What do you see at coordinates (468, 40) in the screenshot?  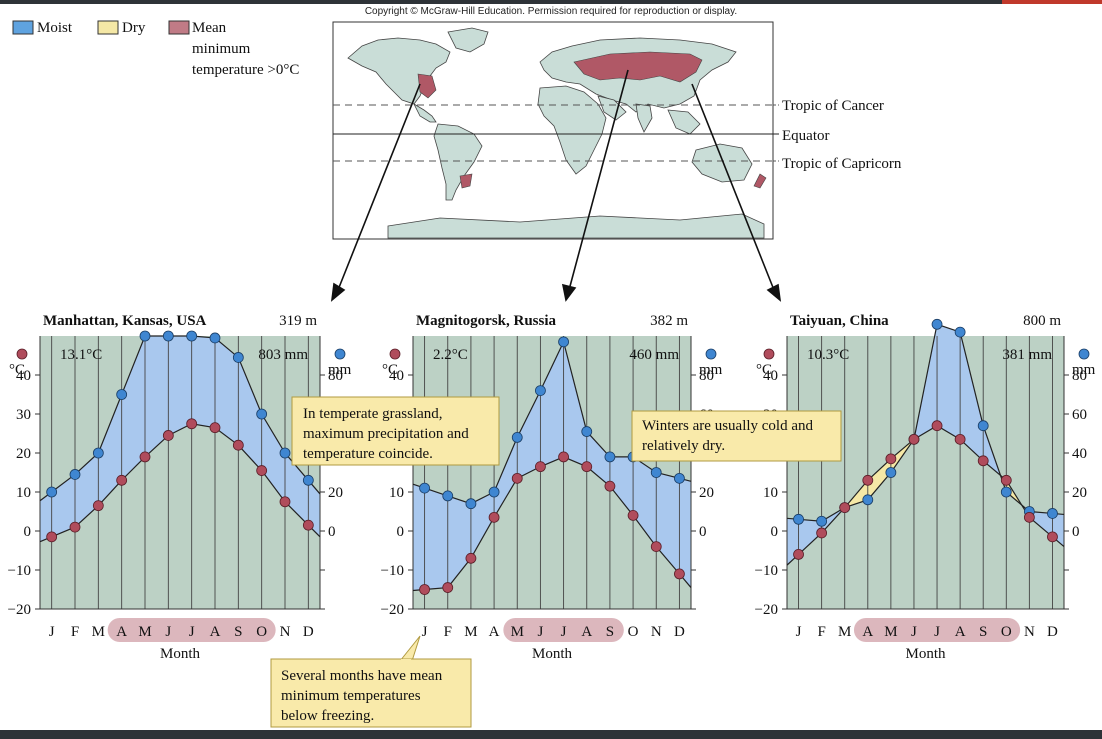 I see `greenland-shape` at bounding box center [468, 40].